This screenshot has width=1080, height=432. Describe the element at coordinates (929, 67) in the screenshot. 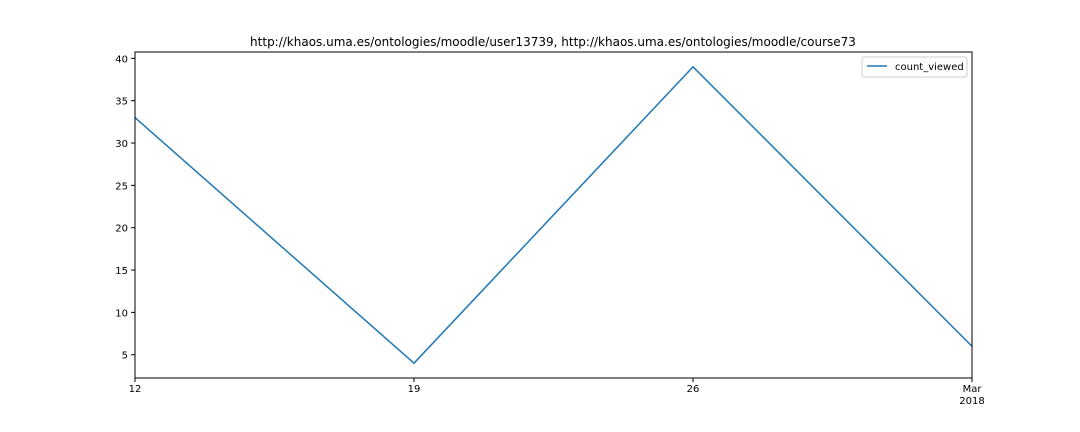

I see `legend-label: count_viewed` at that location.